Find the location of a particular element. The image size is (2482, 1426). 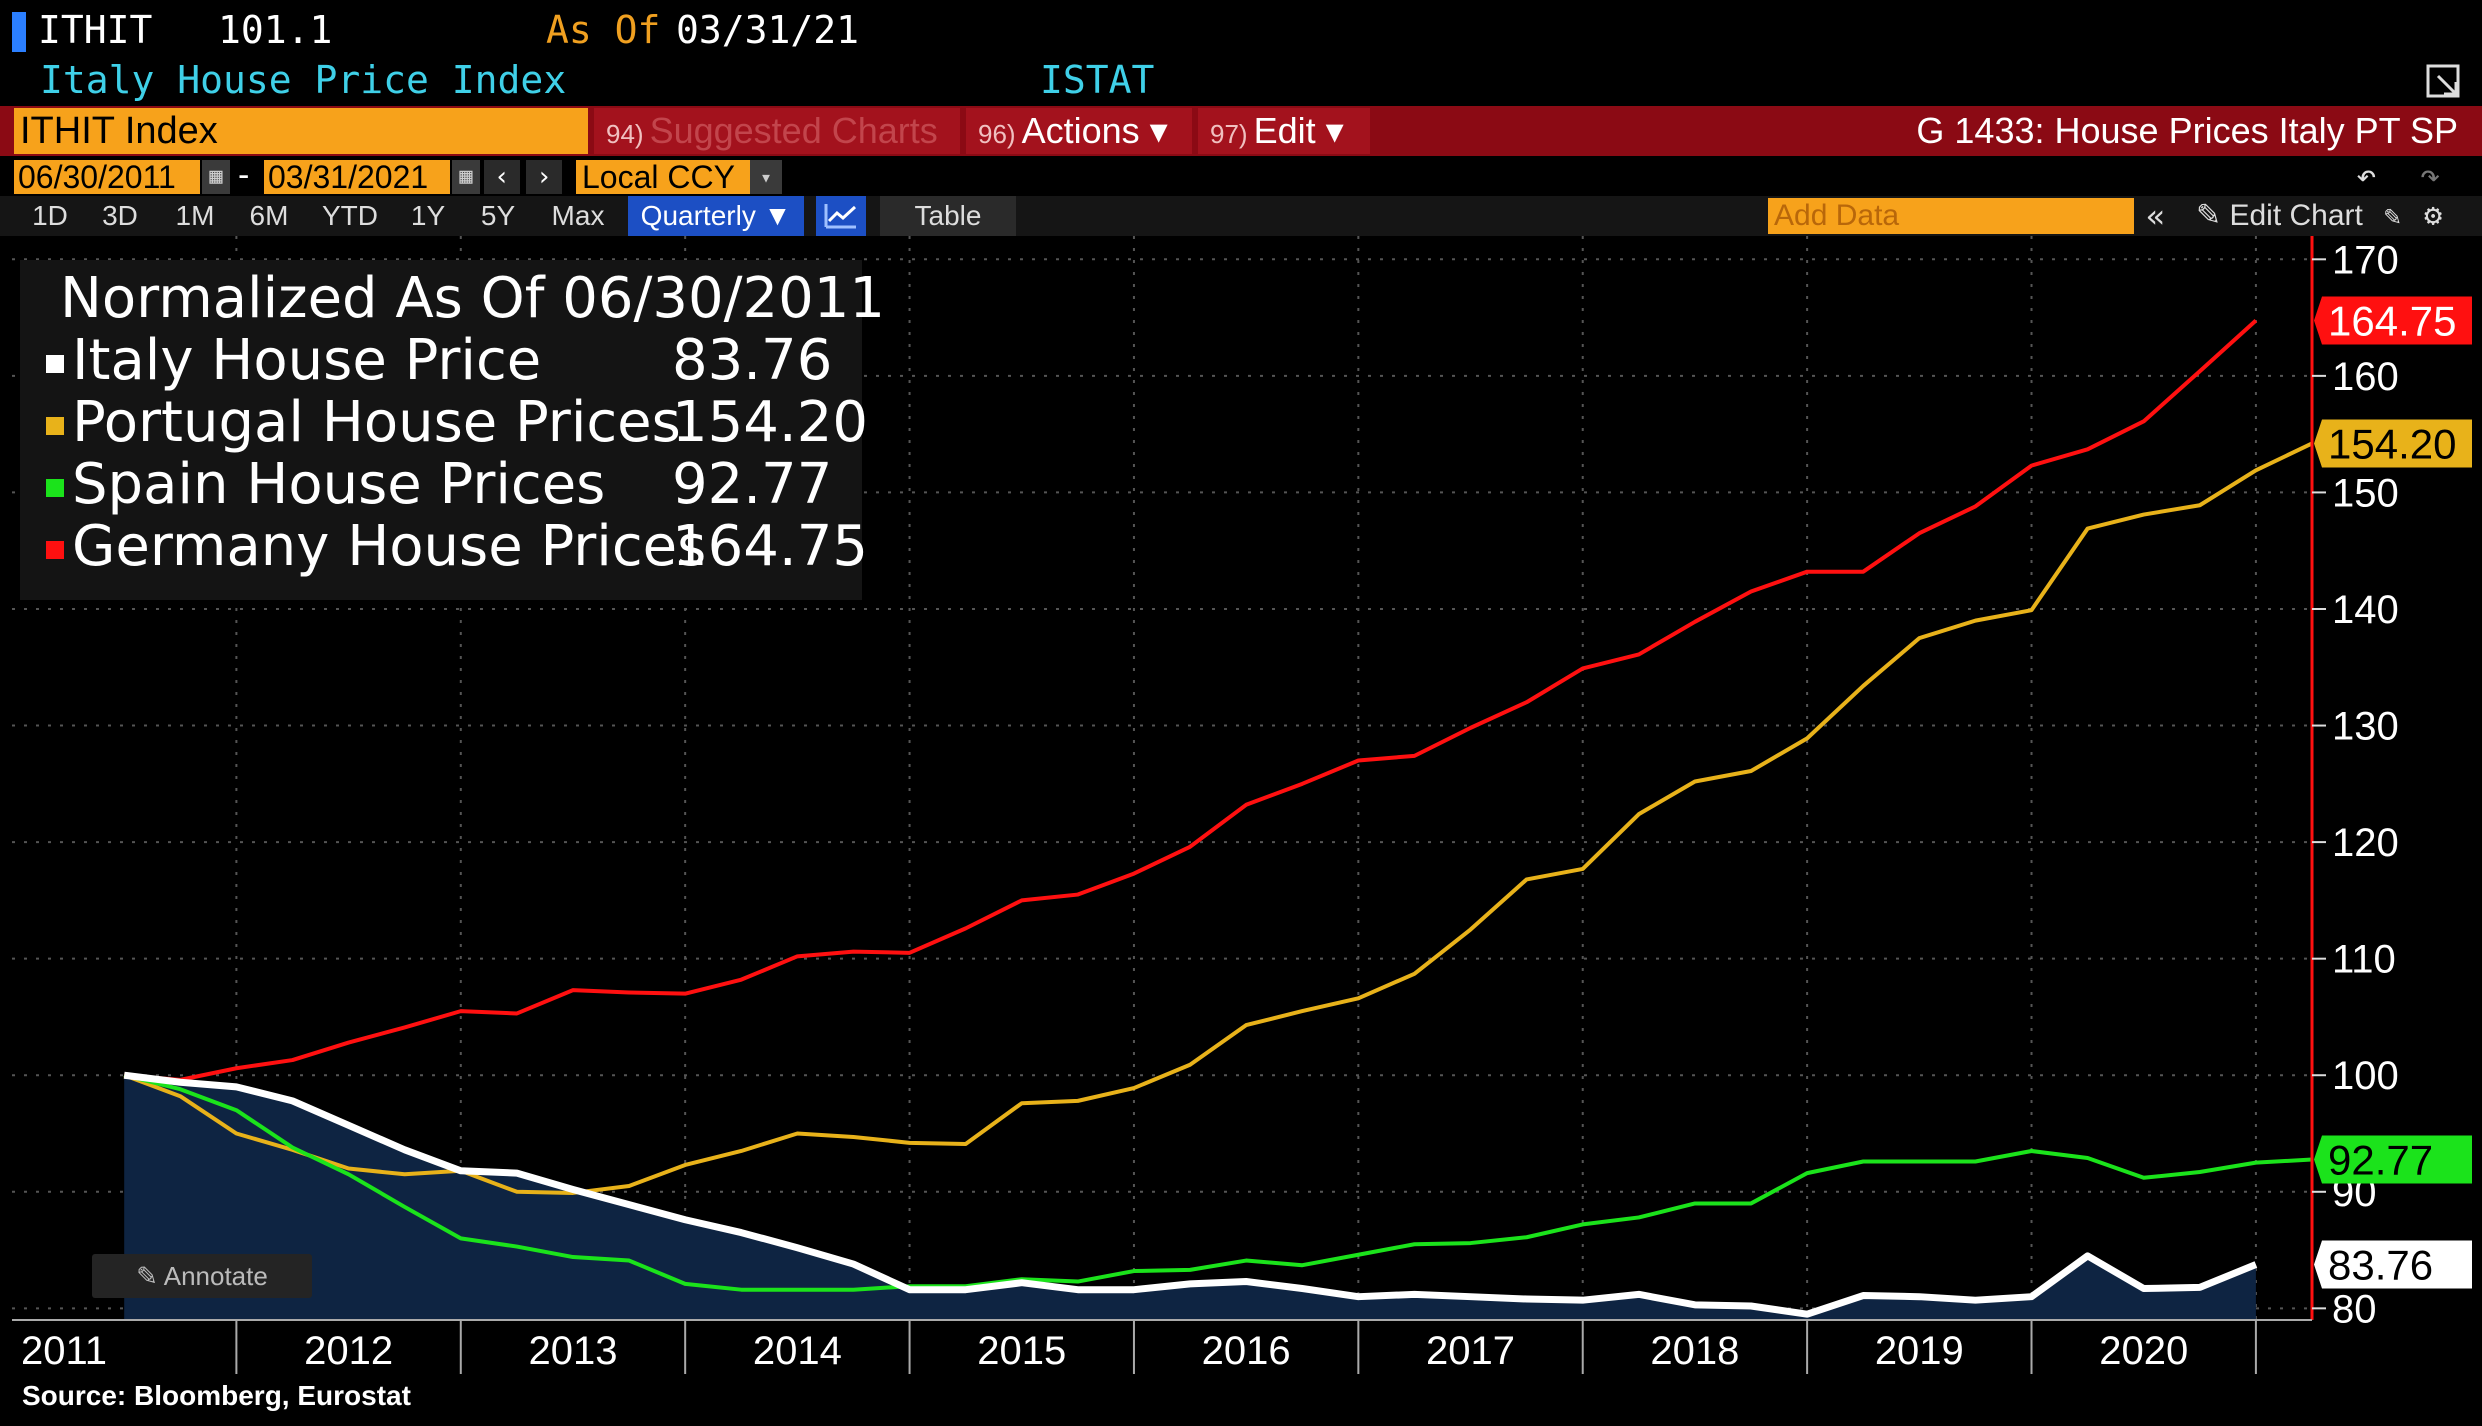

range-ytd: YTD is located at coordinates (350, 215).